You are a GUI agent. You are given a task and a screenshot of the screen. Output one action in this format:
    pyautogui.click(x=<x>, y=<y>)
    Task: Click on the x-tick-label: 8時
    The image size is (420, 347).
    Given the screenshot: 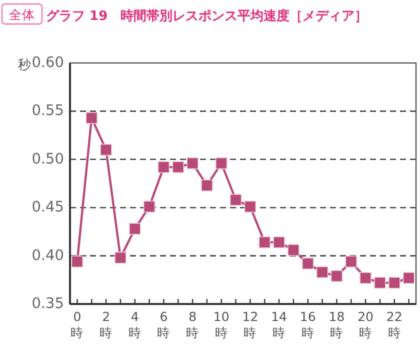 What is the action you would take?
    pyautogui.click(x=193, y=324)
    